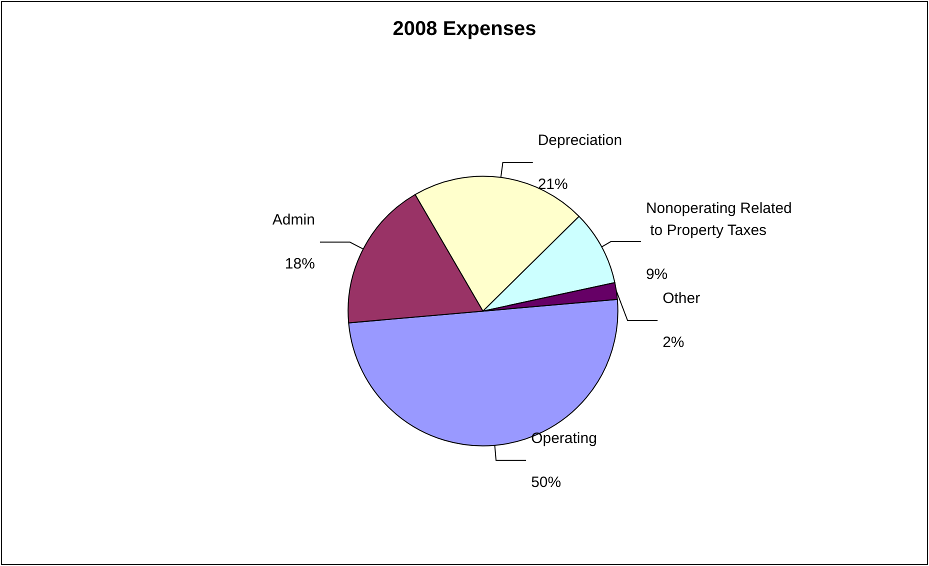 The image size is (929, 566). What do you see at coordinates (546, 482) in the screenshot?
I see `data-label: 50%` at bounding box center [546, 482].